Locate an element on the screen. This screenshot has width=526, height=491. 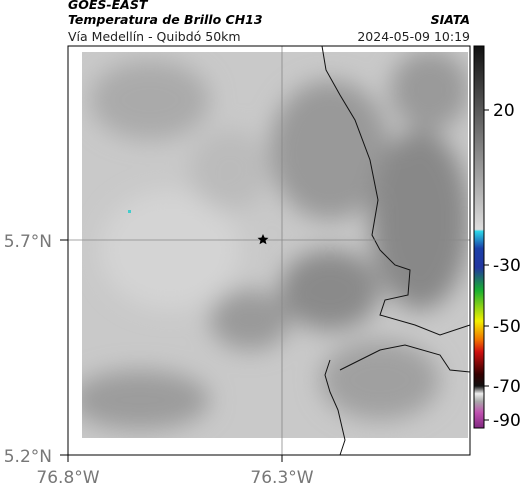
y-tick-label: 5.7°N is located at coordinates (28, 242).